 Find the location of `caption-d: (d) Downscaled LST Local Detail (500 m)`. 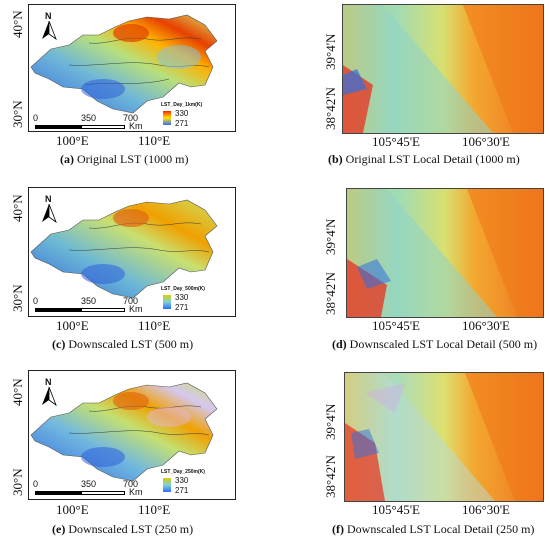

caption-d: (d) Downscaled LST Local Detail (500 m) is located at coordinates (434, 344).